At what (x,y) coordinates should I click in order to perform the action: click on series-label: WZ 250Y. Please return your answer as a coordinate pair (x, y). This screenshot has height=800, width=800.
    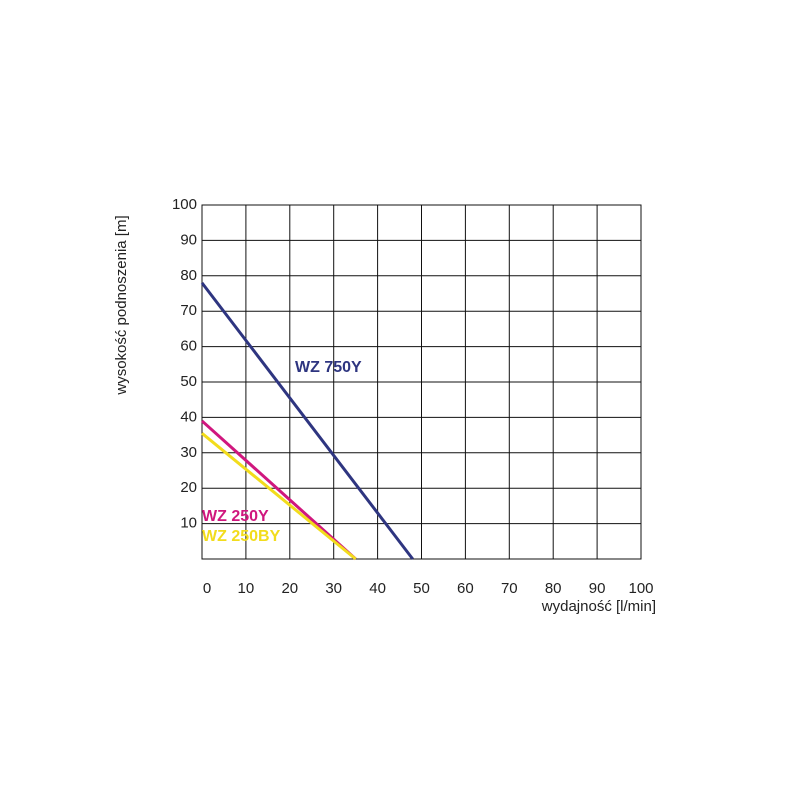
    Looking at the image, I should click on (235, 516).